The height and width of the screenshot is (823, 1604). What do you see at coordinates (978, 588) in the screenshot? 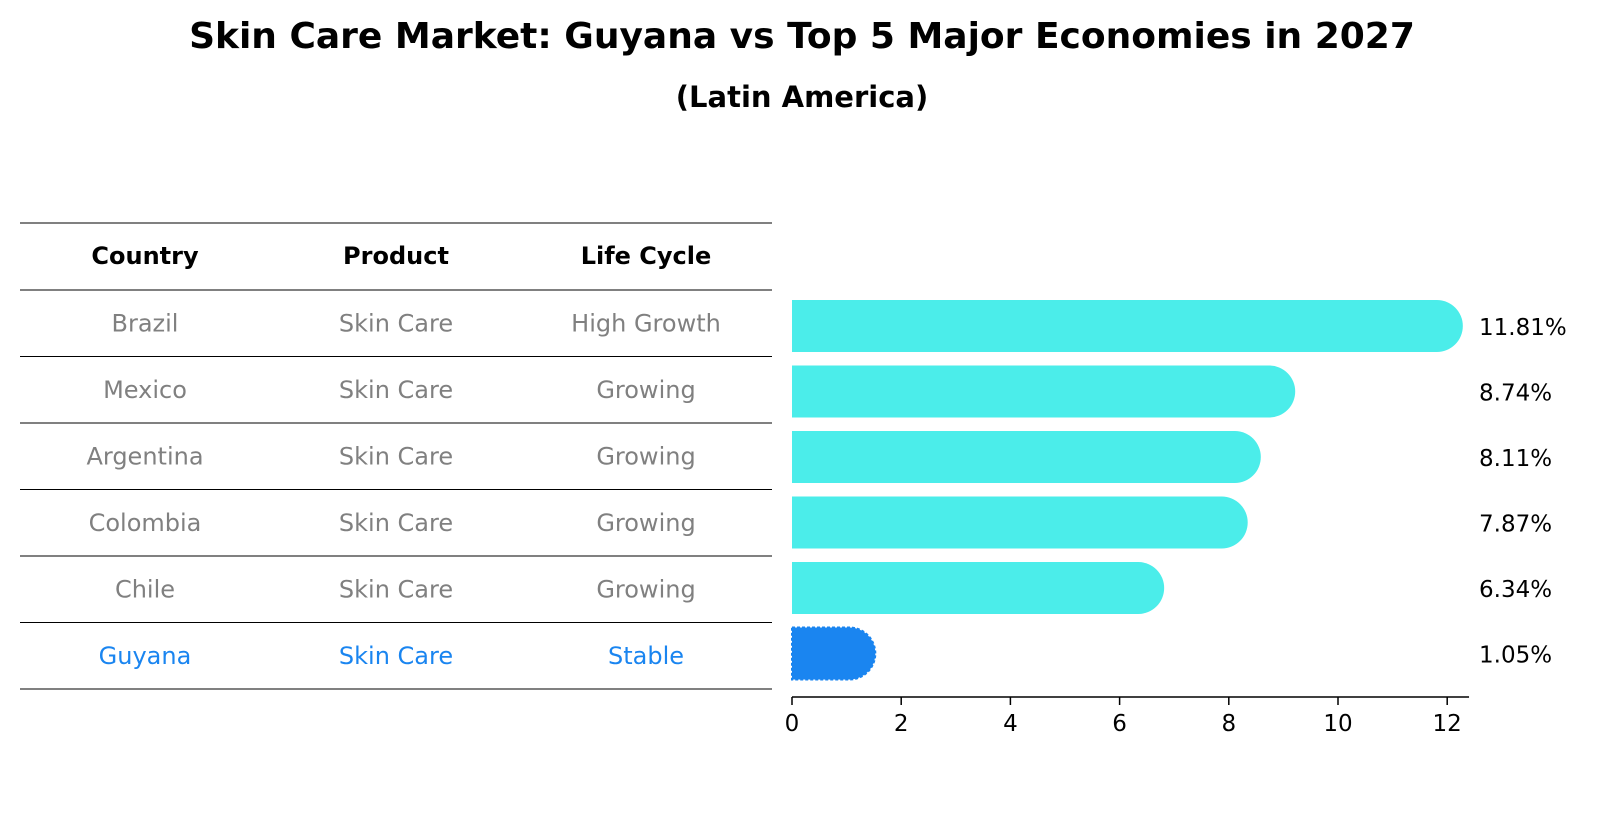
I see `bar-chile` at bounding box center [978, 588].